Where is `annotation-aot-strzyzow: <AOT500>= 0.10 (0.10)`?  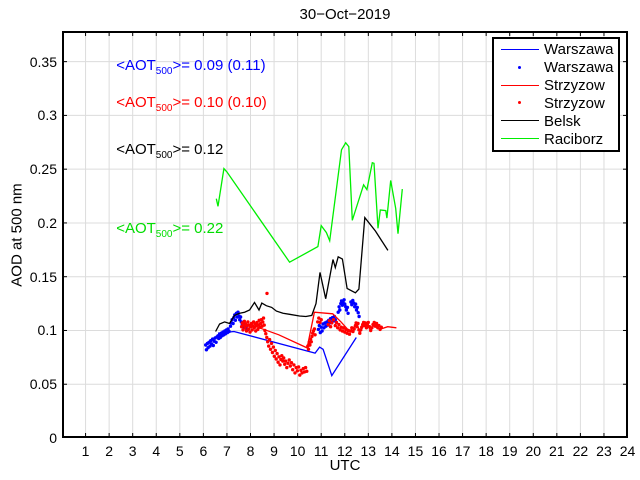 annotation-aot-strzyzow: <AOT500>= 0.10 (0.10) is located at coordinates (191, 103).